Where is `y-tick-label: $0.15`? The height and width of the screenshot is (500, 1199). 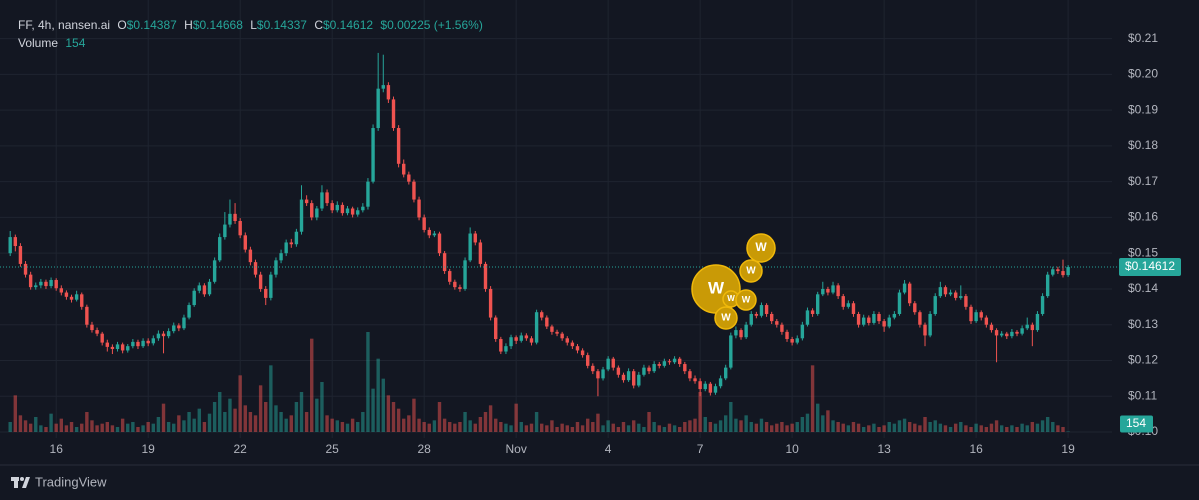
y-tick-label: $0.15 is located at coordinates (1143, 252).